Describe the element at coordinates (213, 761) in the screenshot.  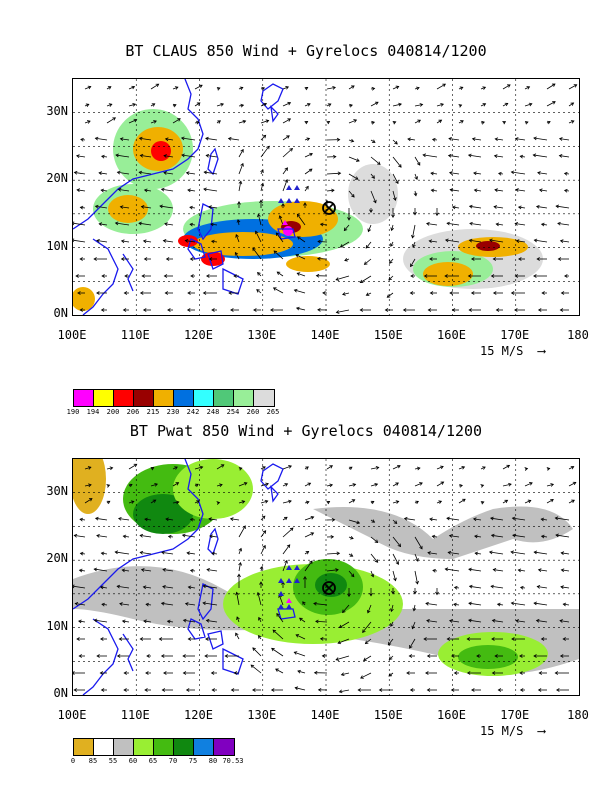
I see `legend-tick-label: 80` at that location.